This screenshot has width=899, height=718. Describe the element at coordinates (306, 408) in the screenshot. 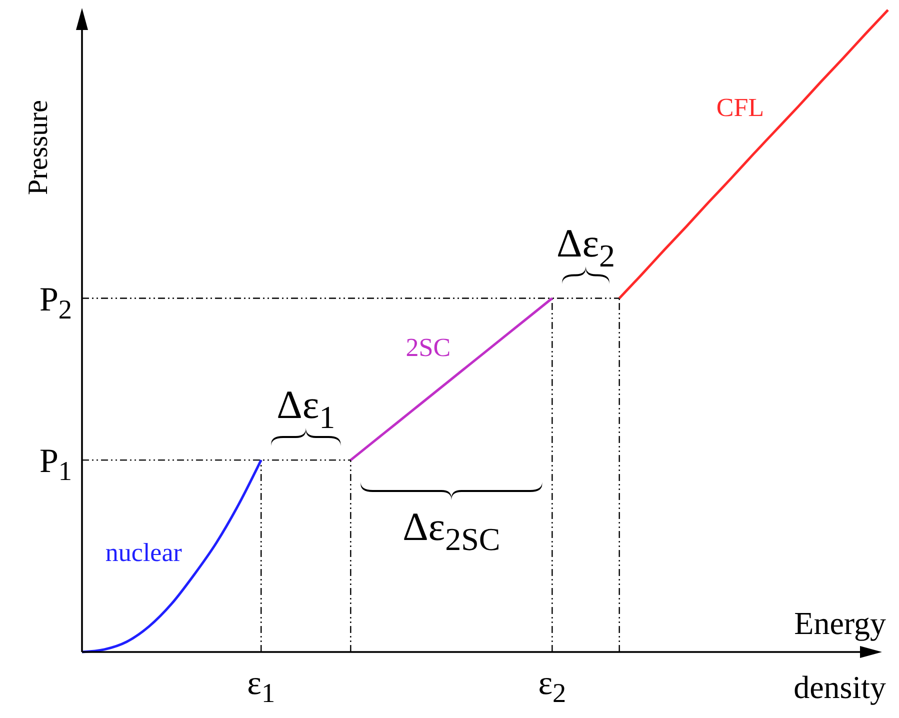

I see `annotation: Δε$_{1}$` at that location.